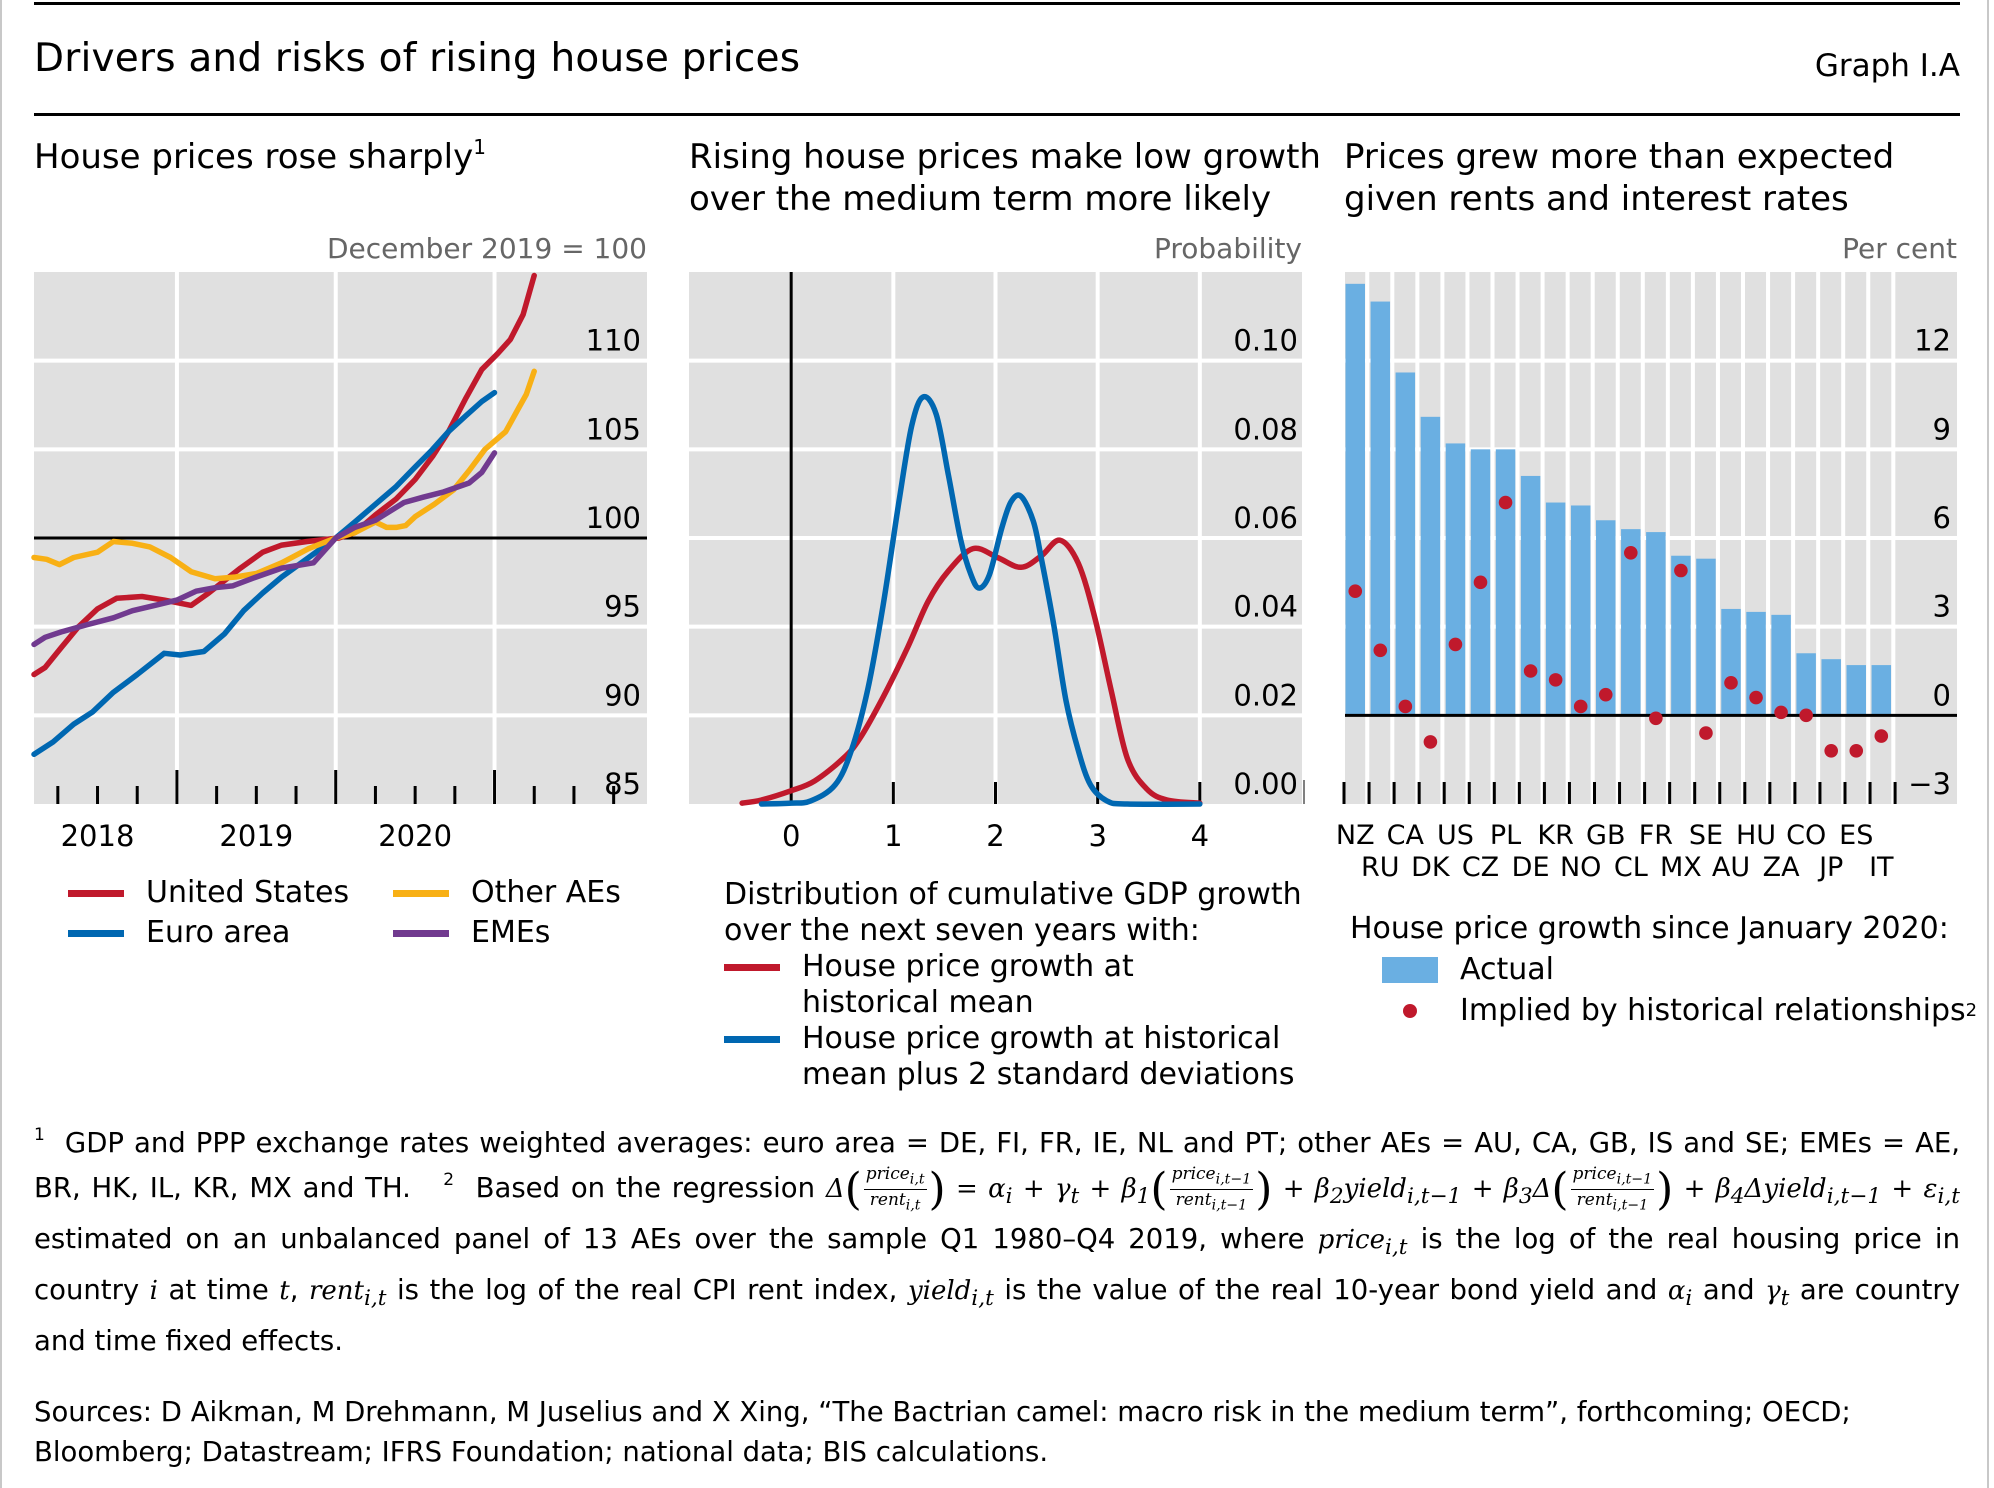 This screenshot has height=1488, width=1994. Describe the element at coordinates (645, 1187) in the screenshot. I see `footnote-2-intro: Based on the regression` at that location.